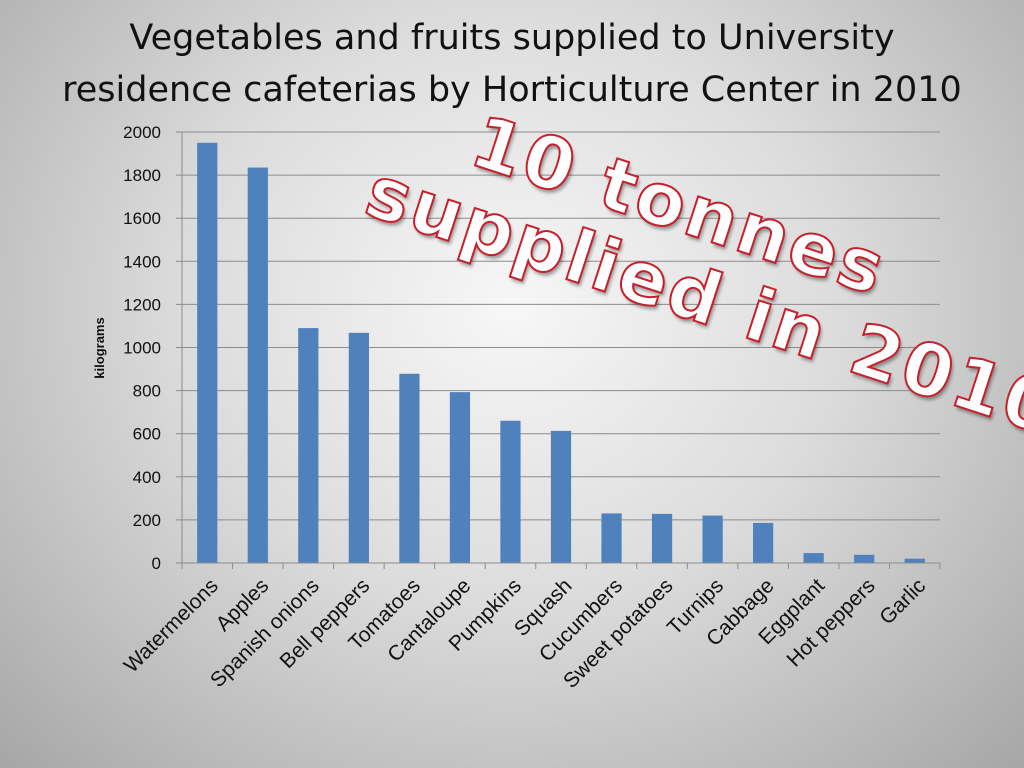  Describe the element at coordinates (147, 434) in the screenshot. I see `y-tick-label: 600` at that location.